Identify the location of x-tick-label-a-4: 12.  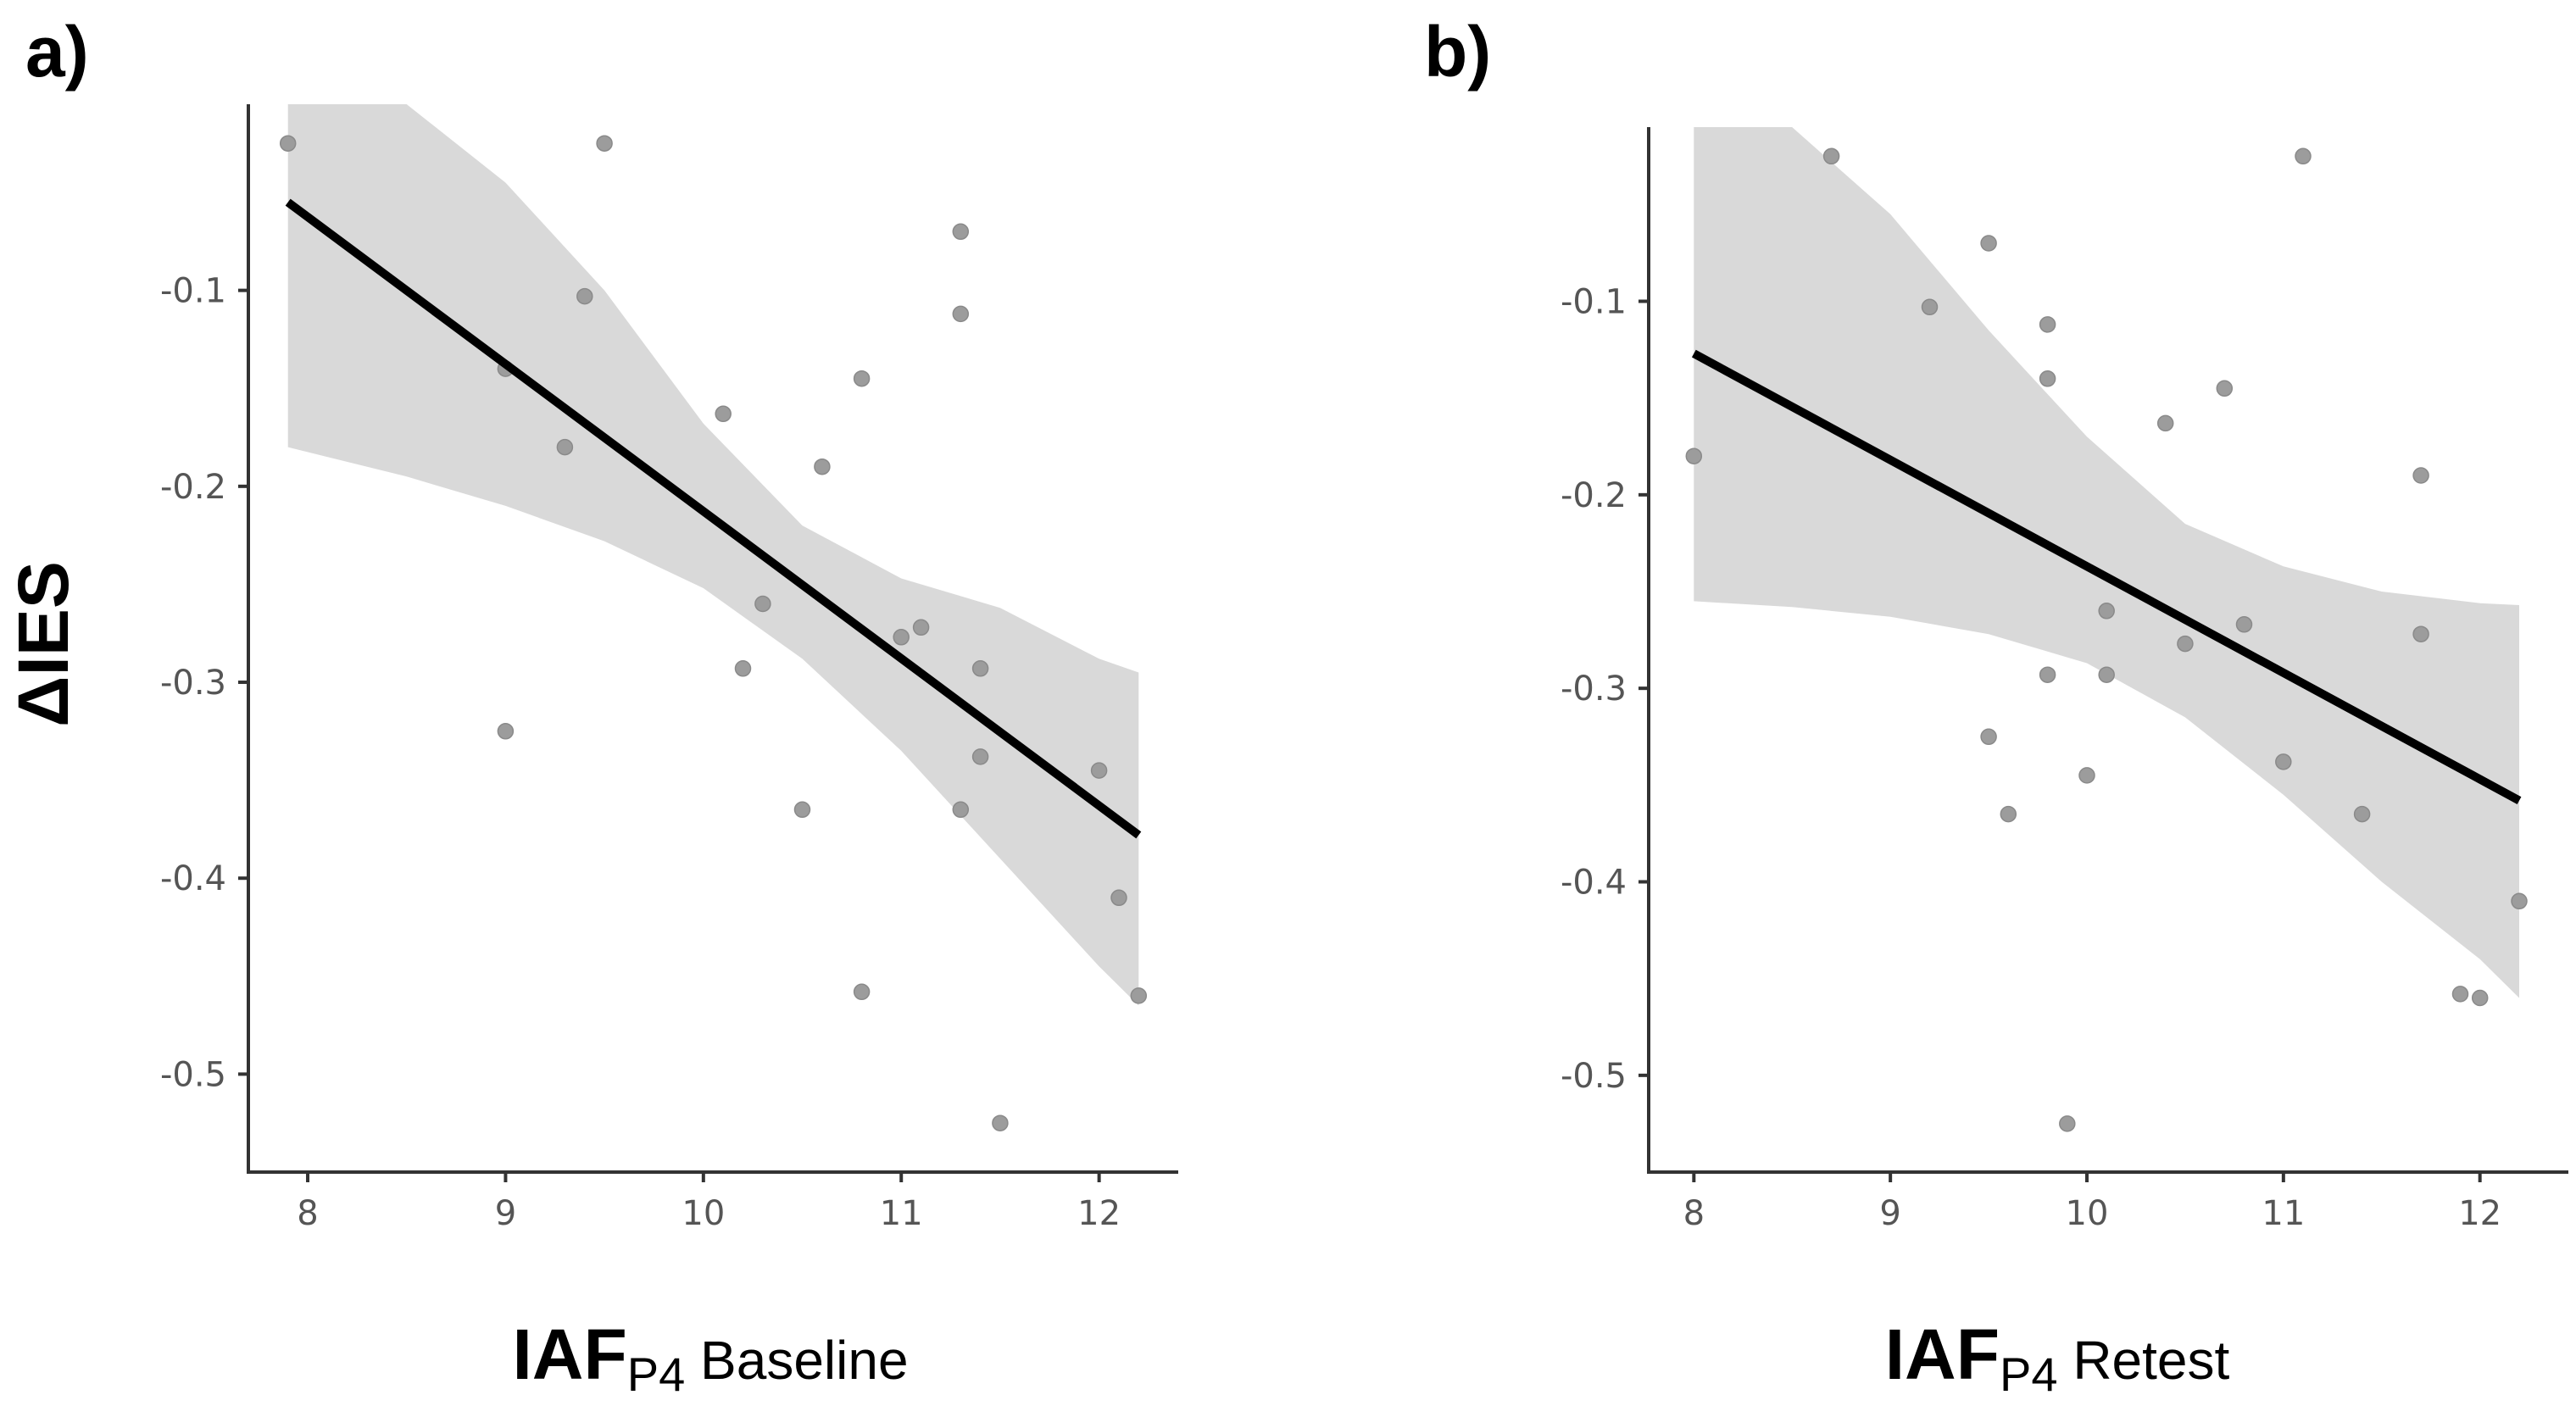
(1099, 1213).